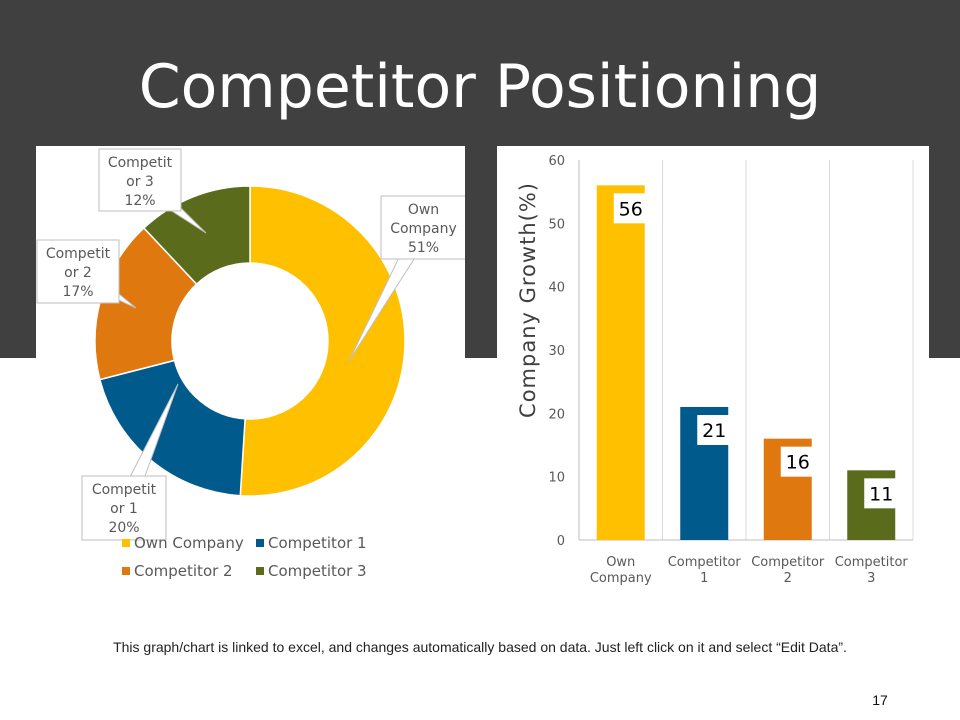  I want to click on callout-text: 12%, so click(139, 201).